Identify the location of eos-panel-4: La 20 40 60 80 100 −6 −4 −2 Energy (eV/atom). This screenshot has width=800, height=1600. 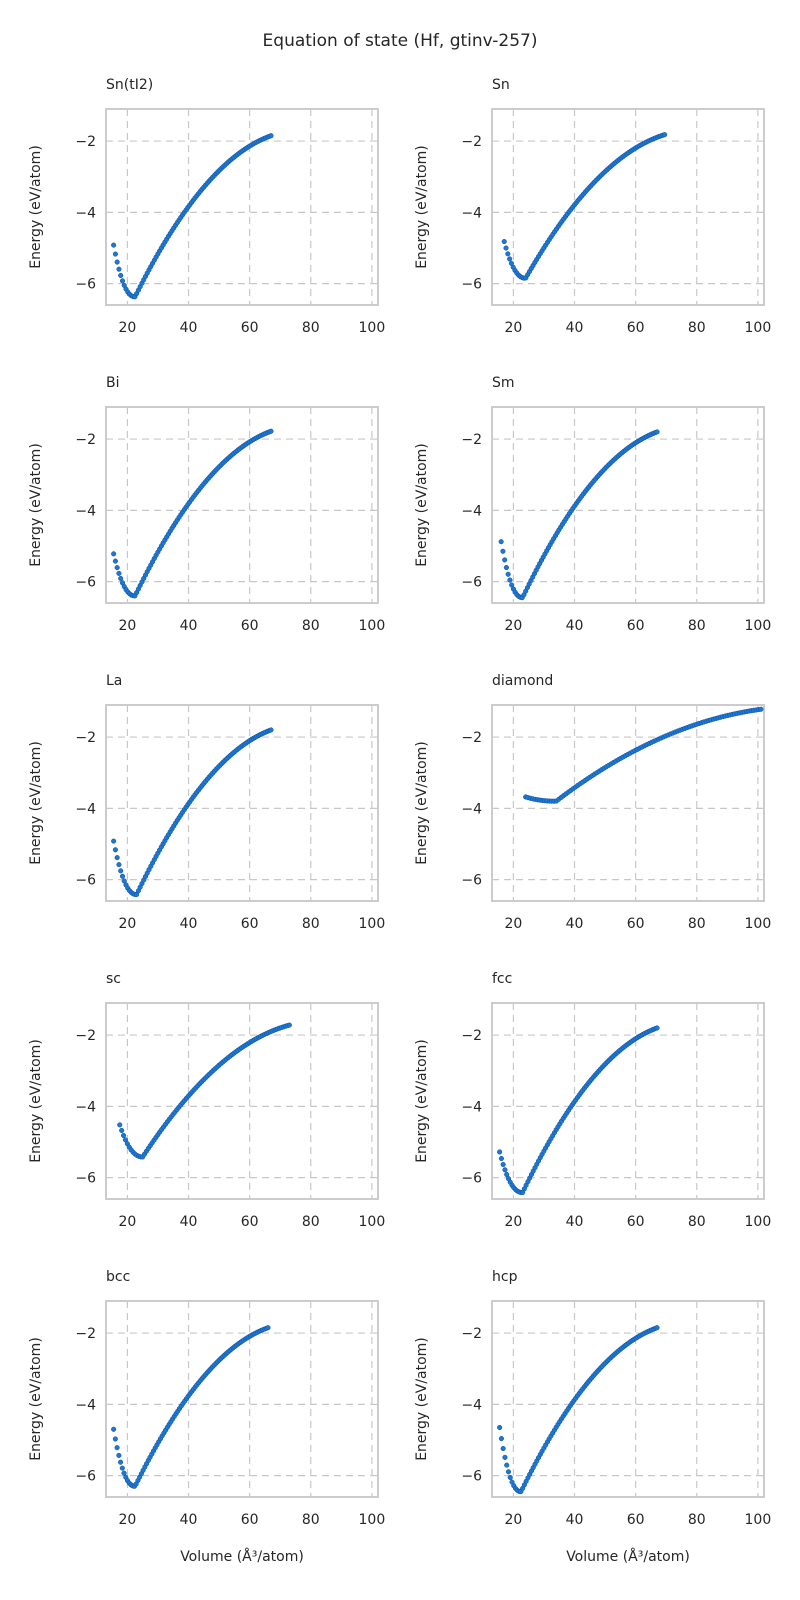
(206, 802).